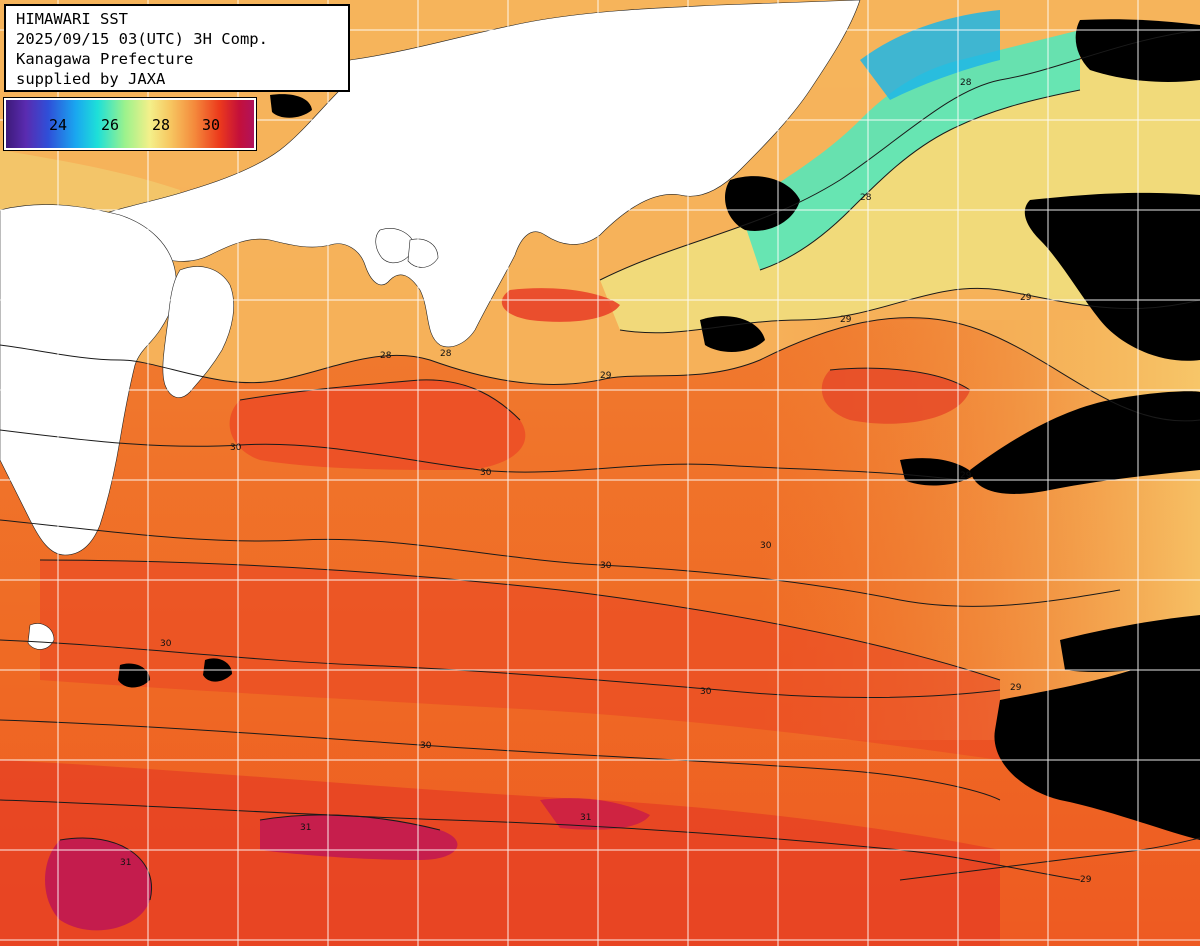 The width and height of the screenshot is (1200, 946). What do you see at coordinates (110, 125) in the screenshot?
I see `colorbar-tick-26: 26` at bounding box center [110, 125].